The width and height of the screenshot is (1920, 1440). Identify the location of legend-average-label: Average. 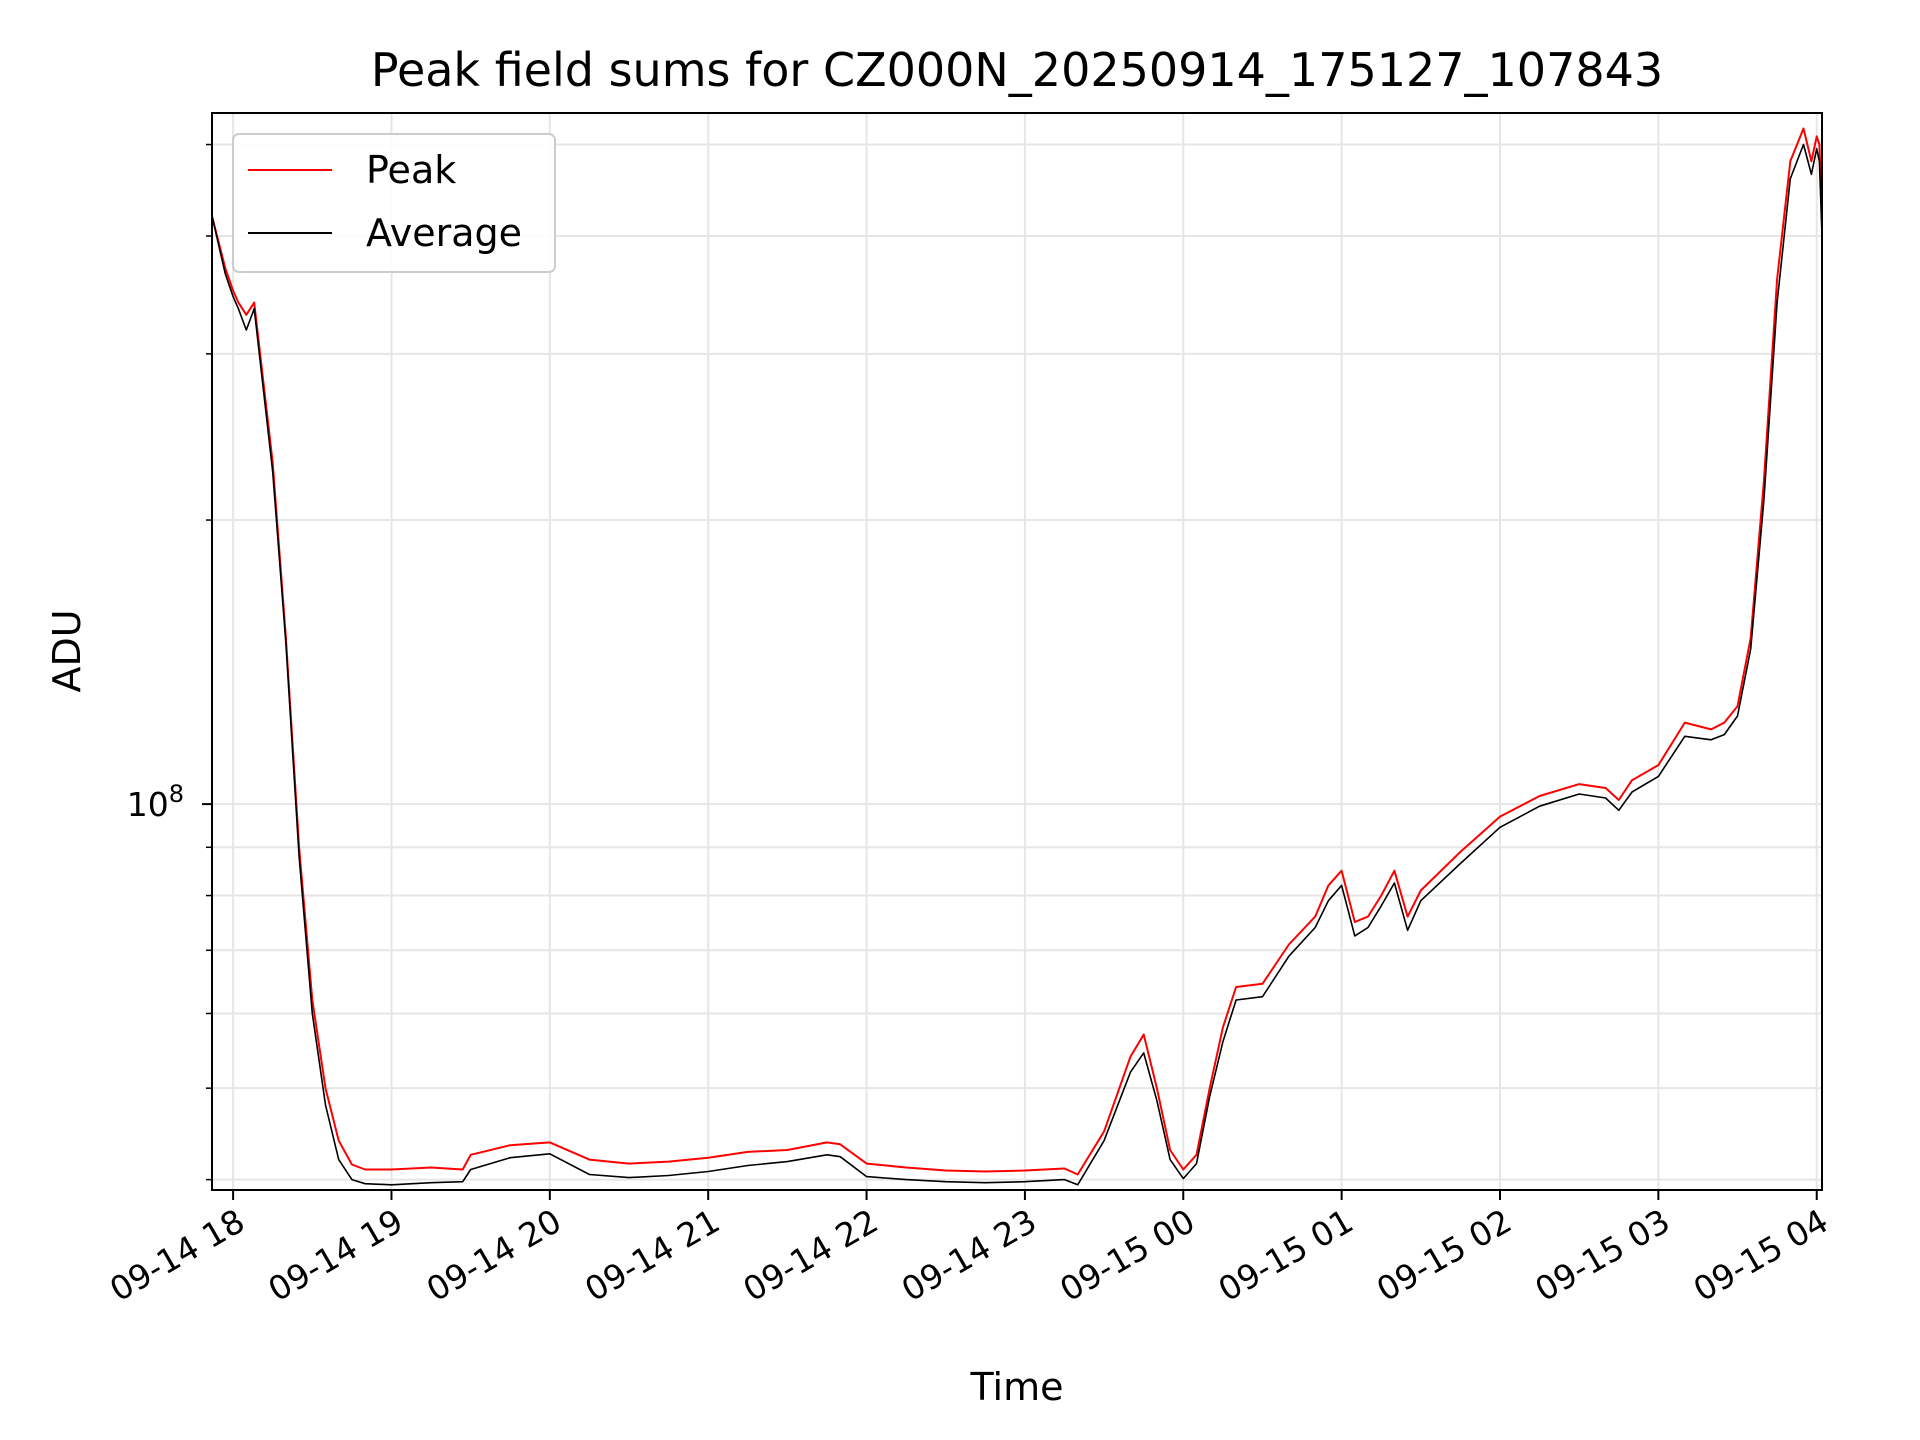
(444, 233).